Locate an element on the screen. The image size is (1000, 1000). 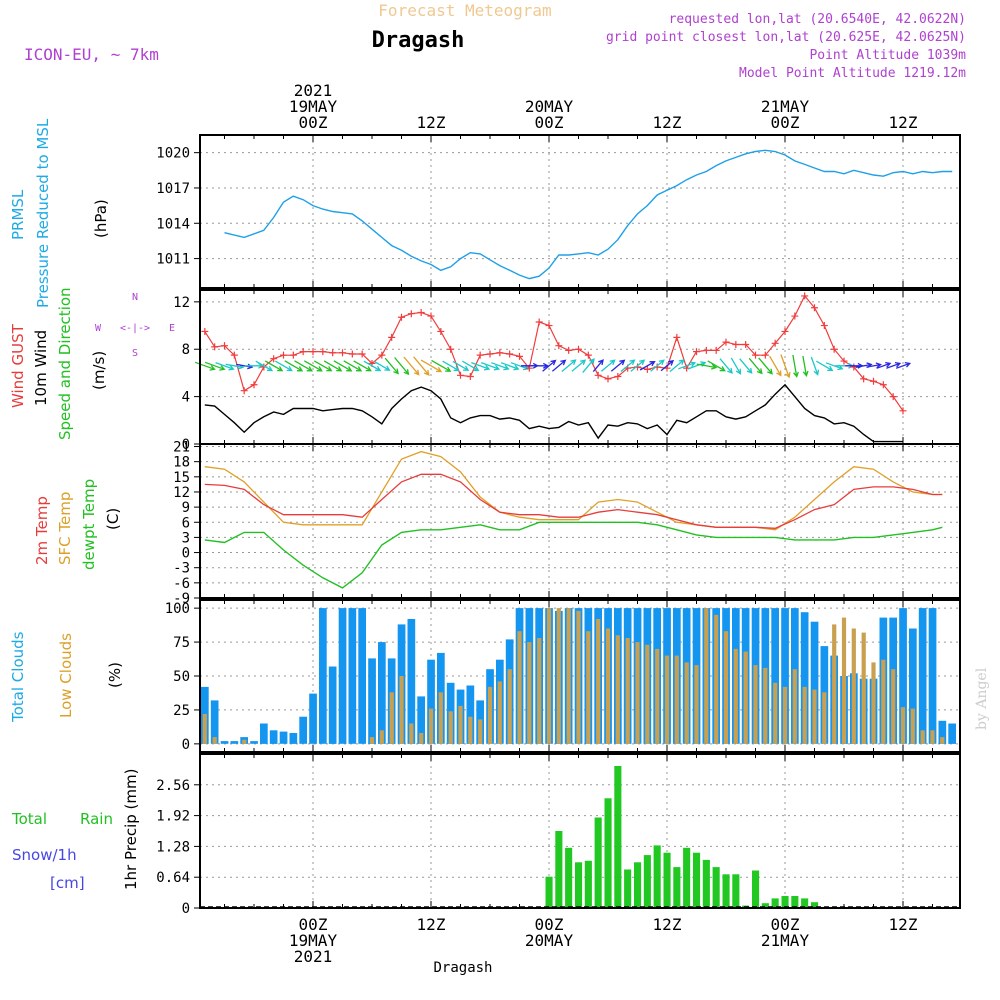
pressure-line is located at coordinates (588, 214).